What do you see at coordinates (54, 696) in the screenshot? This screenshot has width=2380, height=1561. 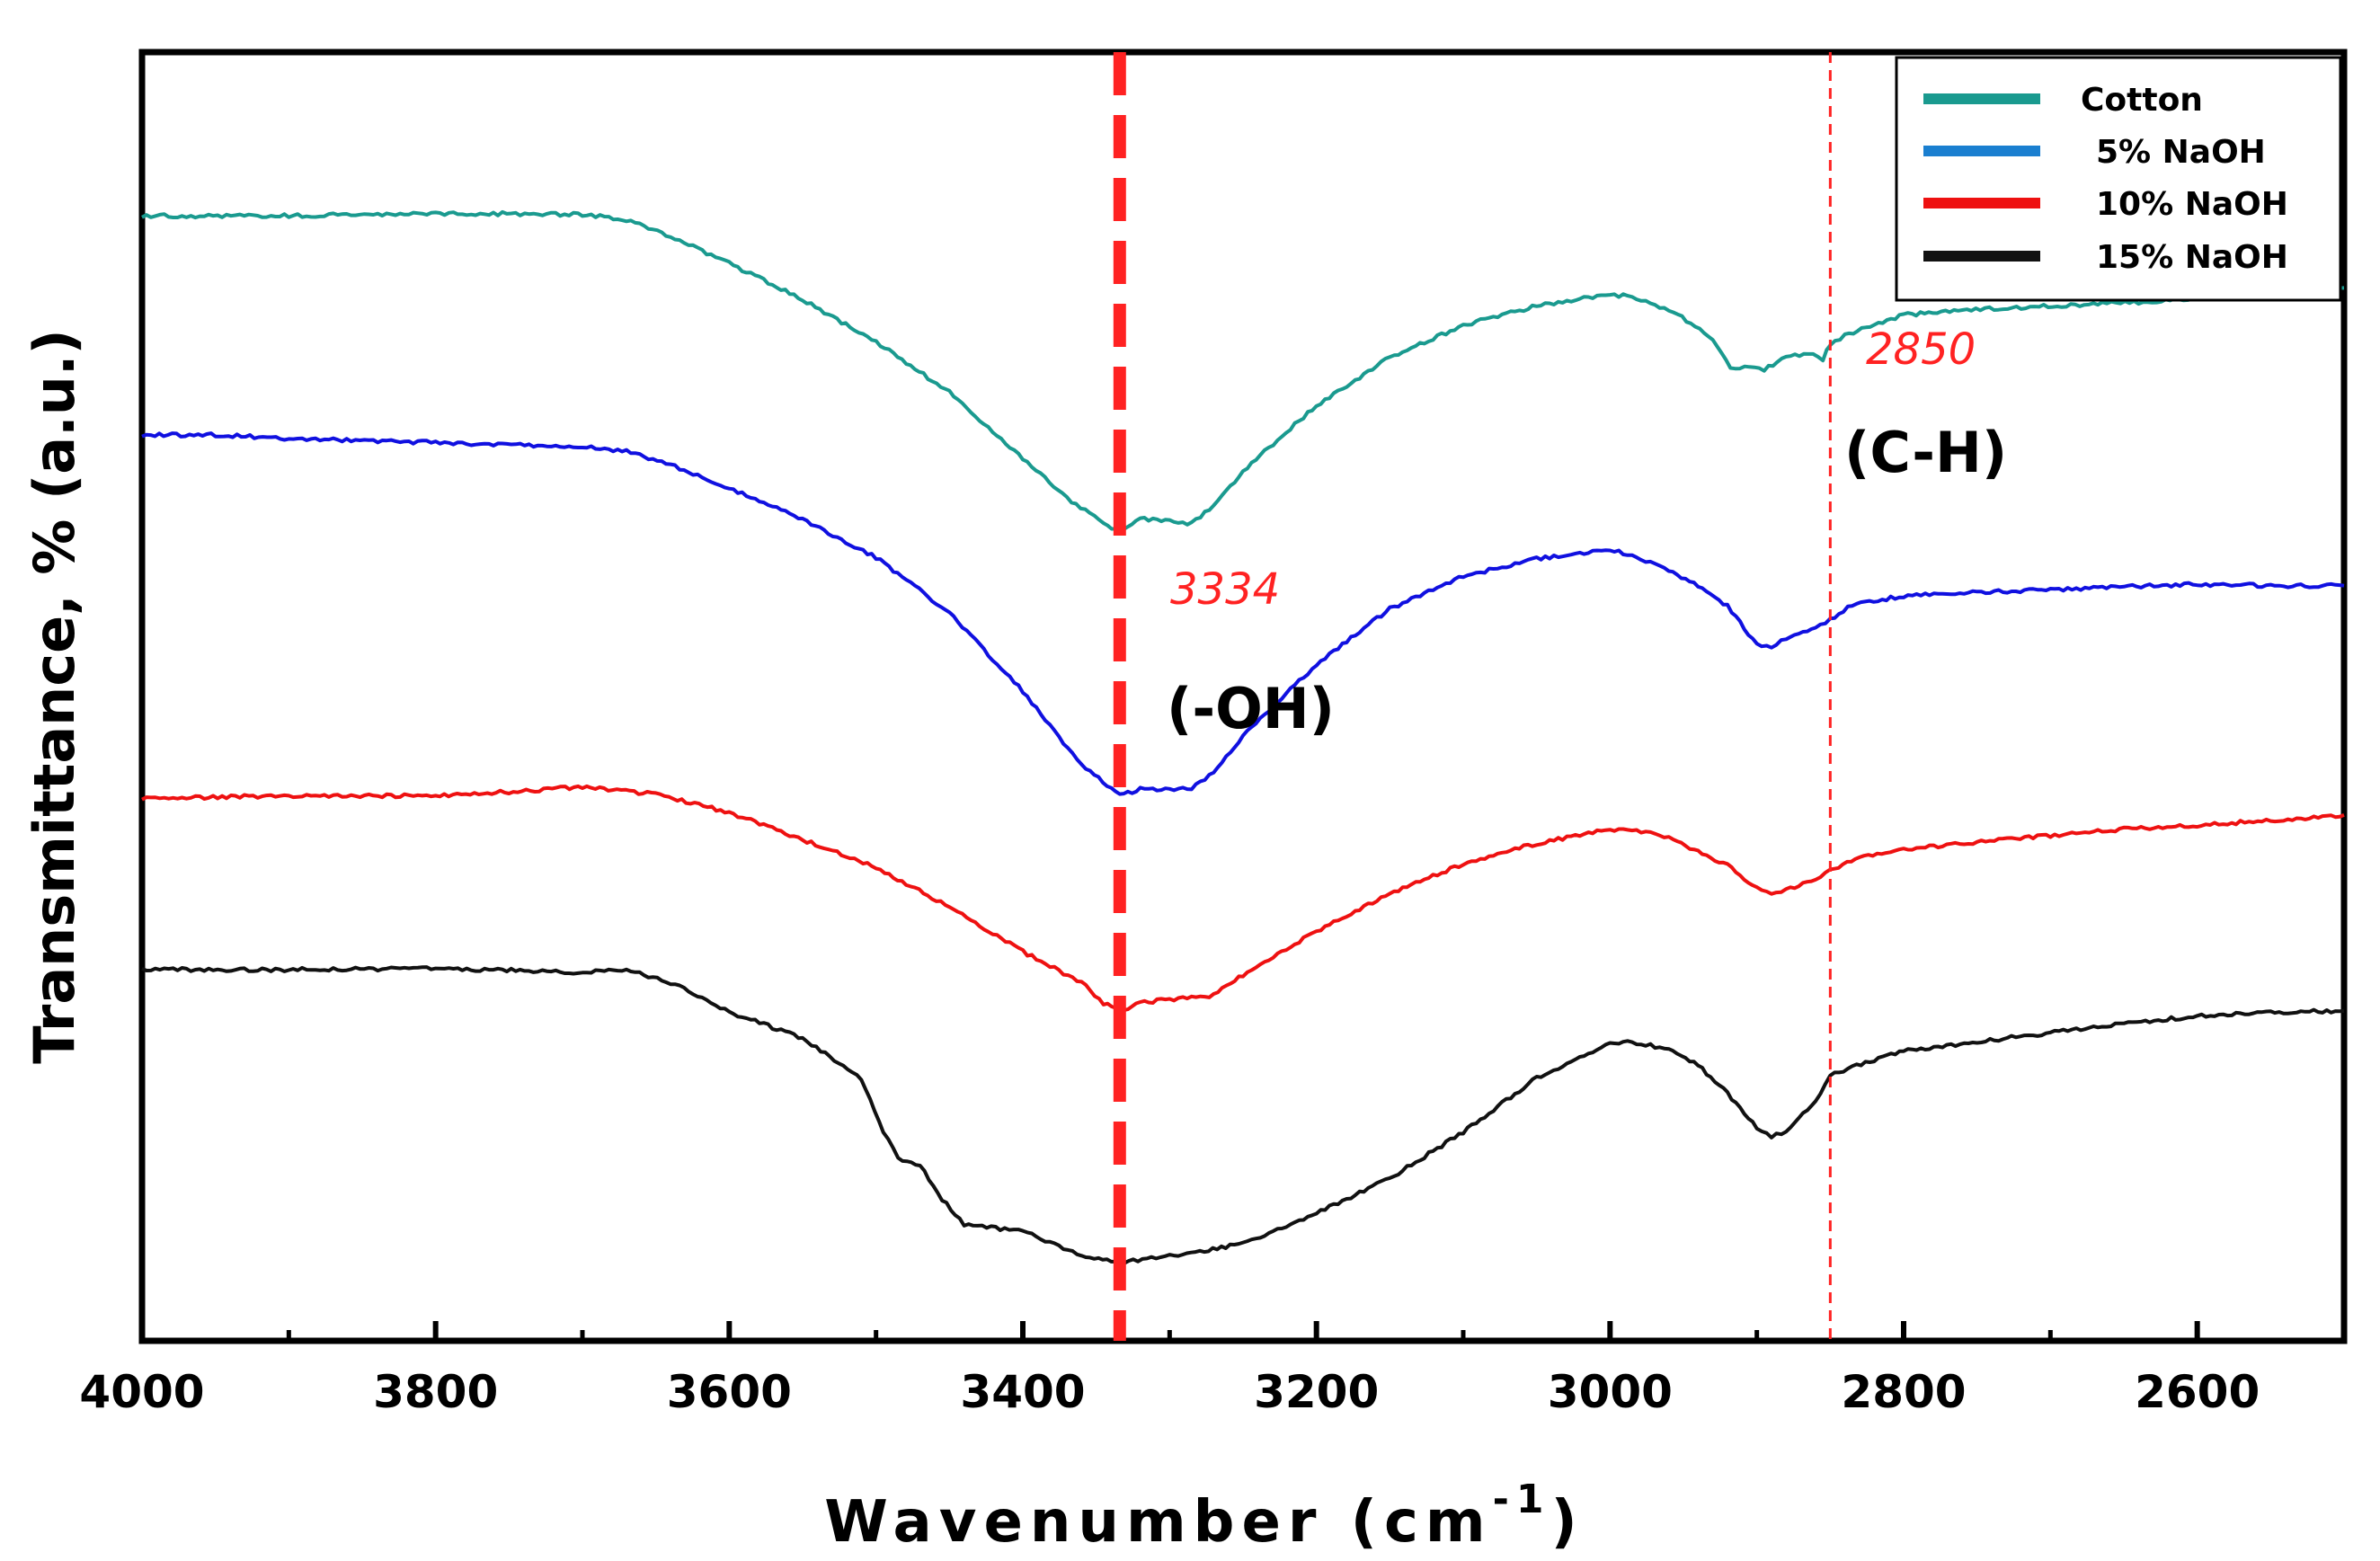 I see `y-axis-title: Transmittance, % (a.u.)` at bounding box center [54, 696].